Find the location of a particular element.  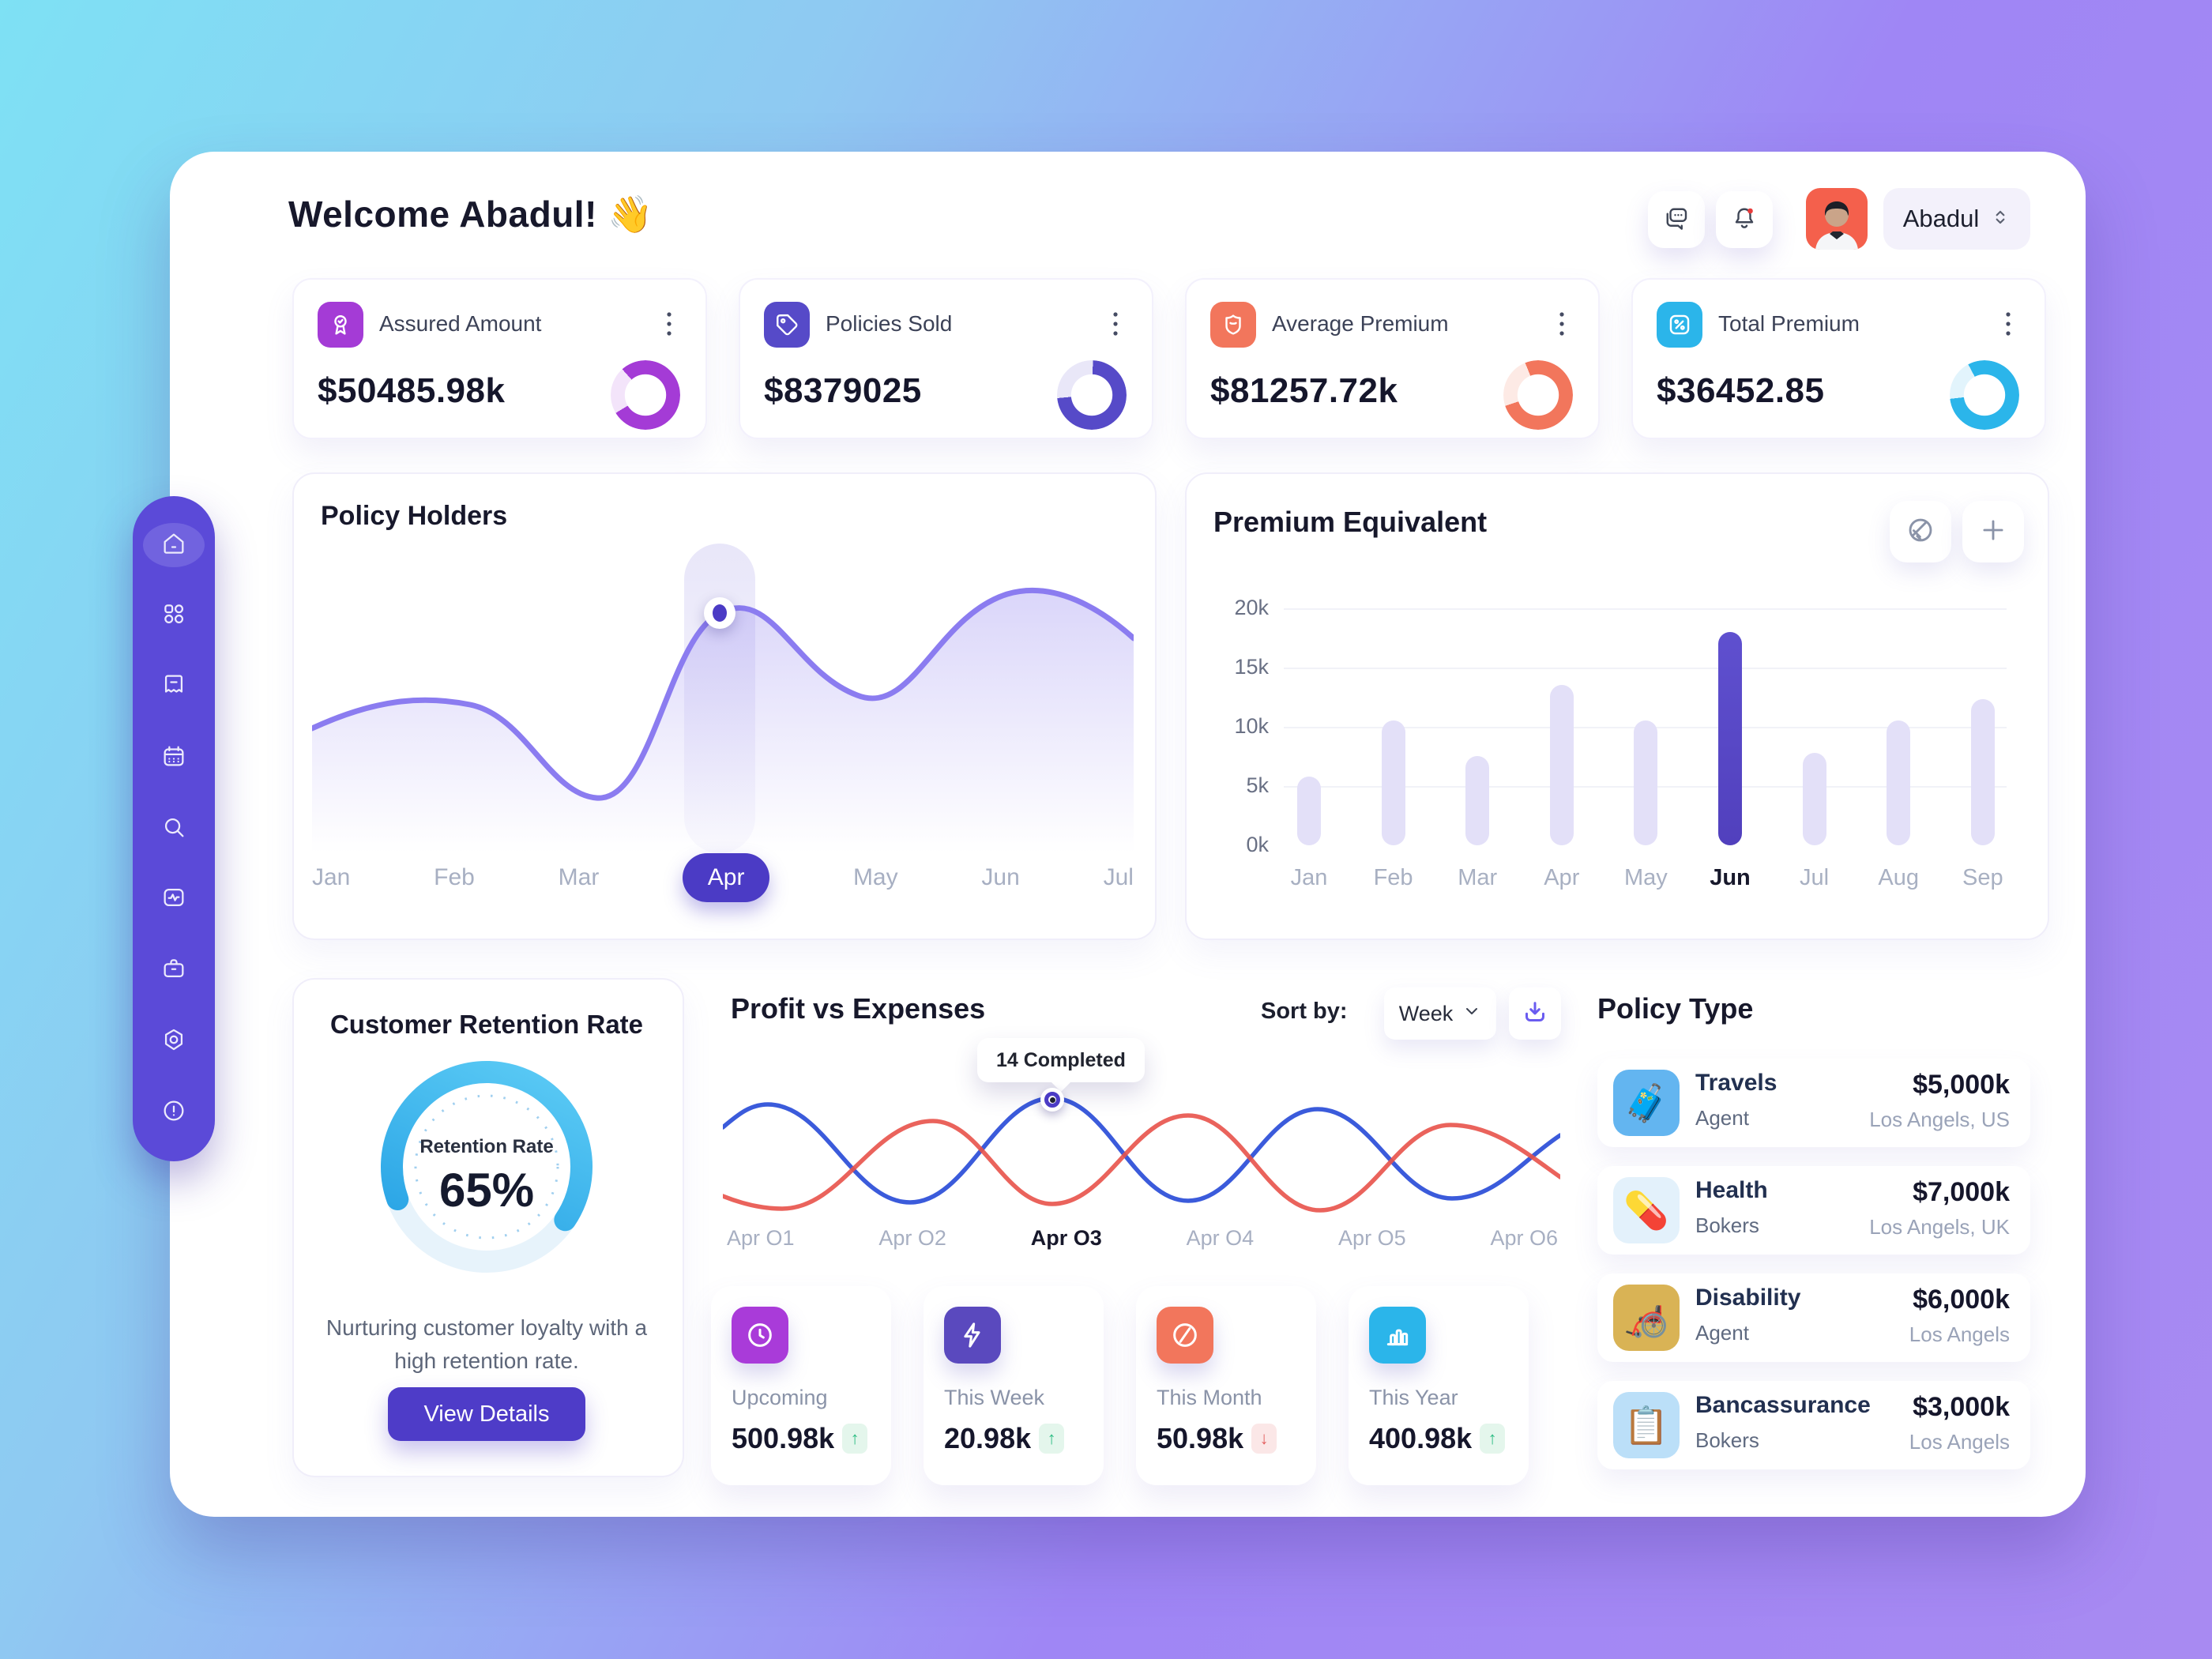

chat-icon is located at coordinates (1677, 220).